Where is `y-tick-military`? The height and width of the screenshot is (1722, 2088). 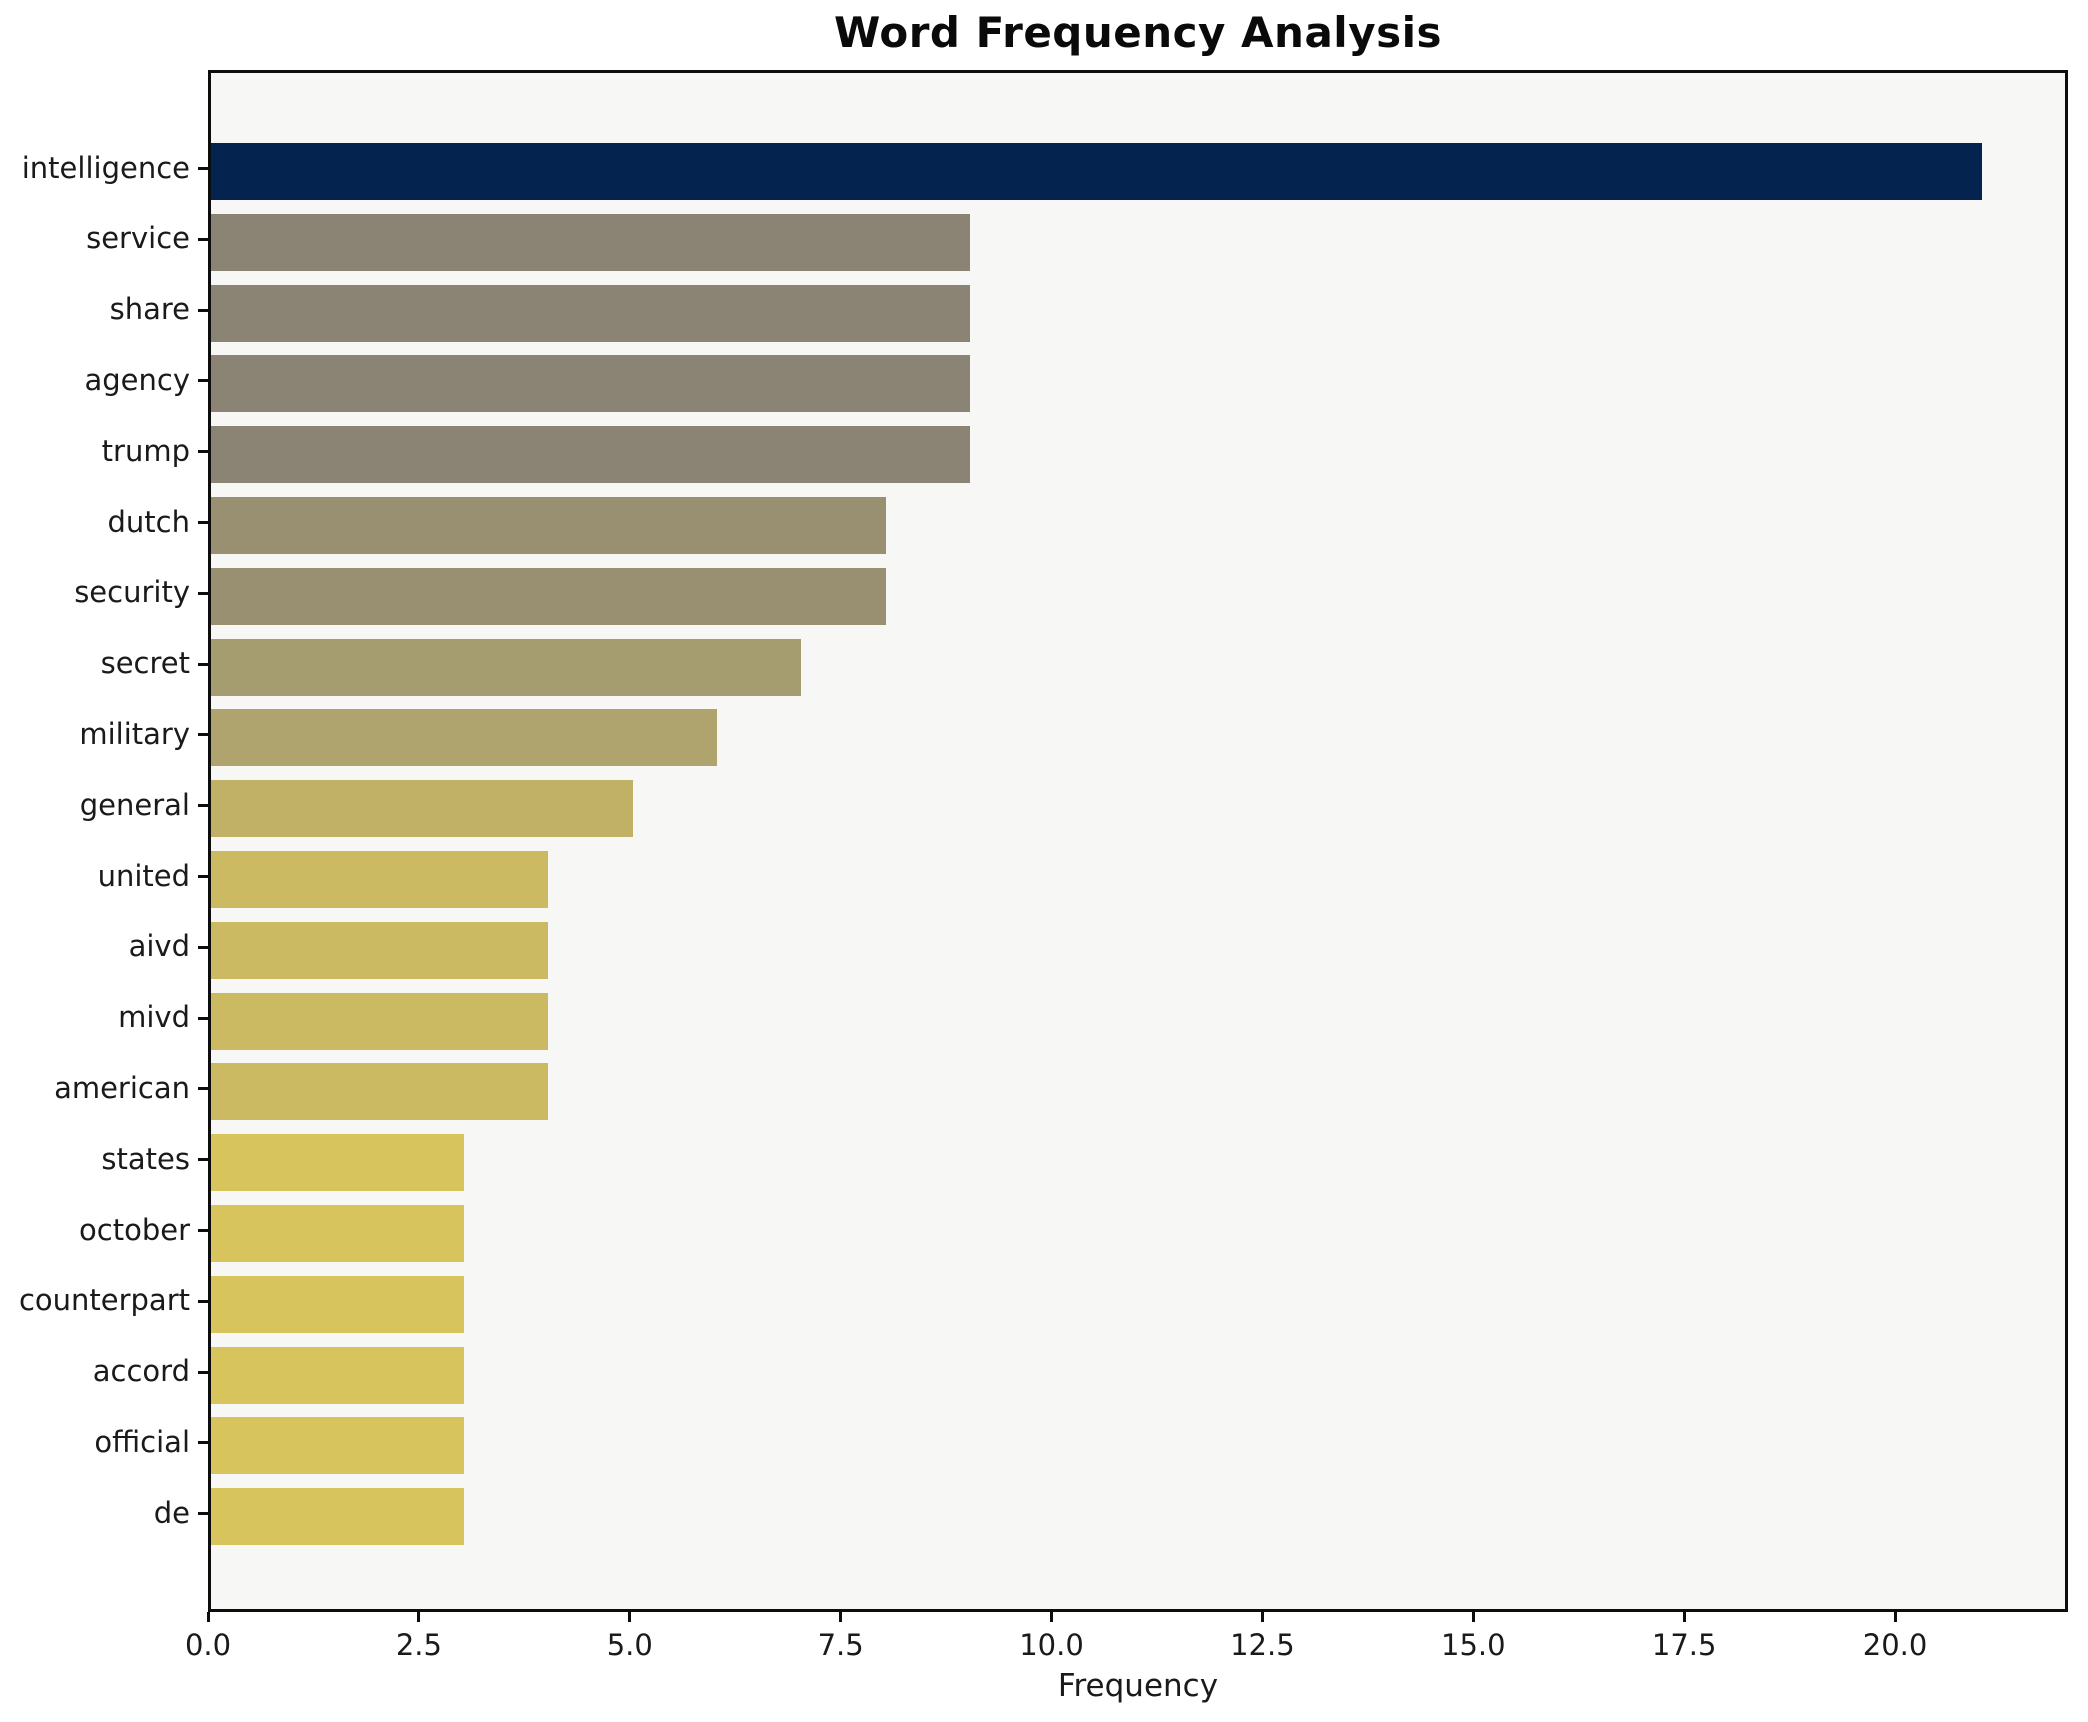
y-tick-military is located at coordinates (203, 735).